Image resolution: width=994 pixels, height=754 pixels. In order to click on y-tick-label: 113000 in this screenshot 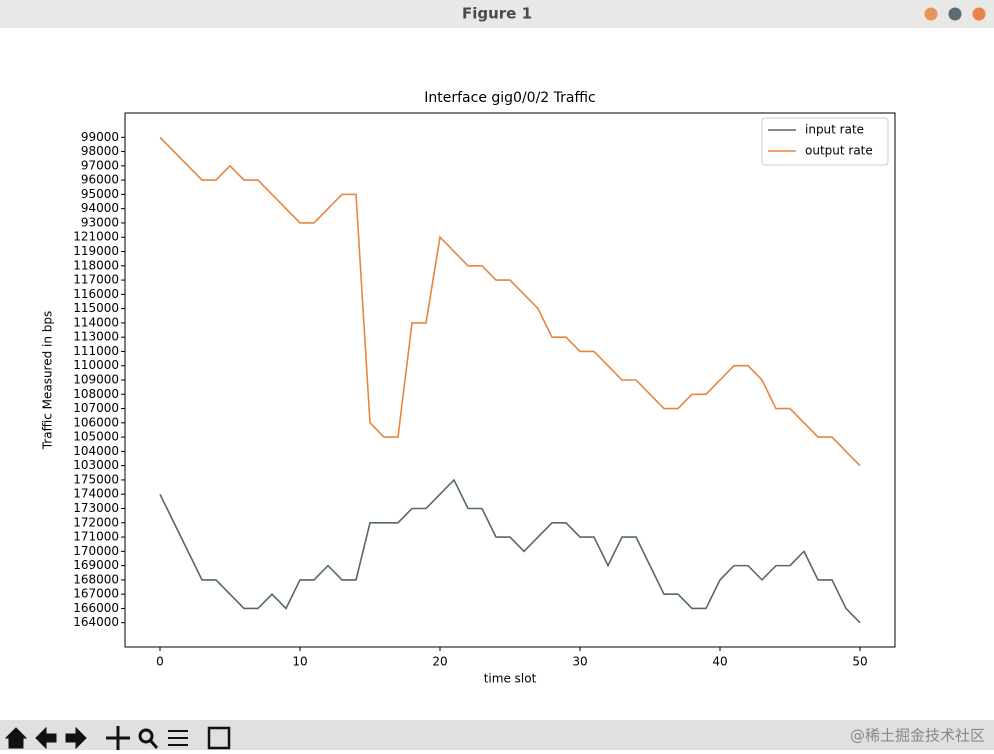, I will do `click(96, 337)`.